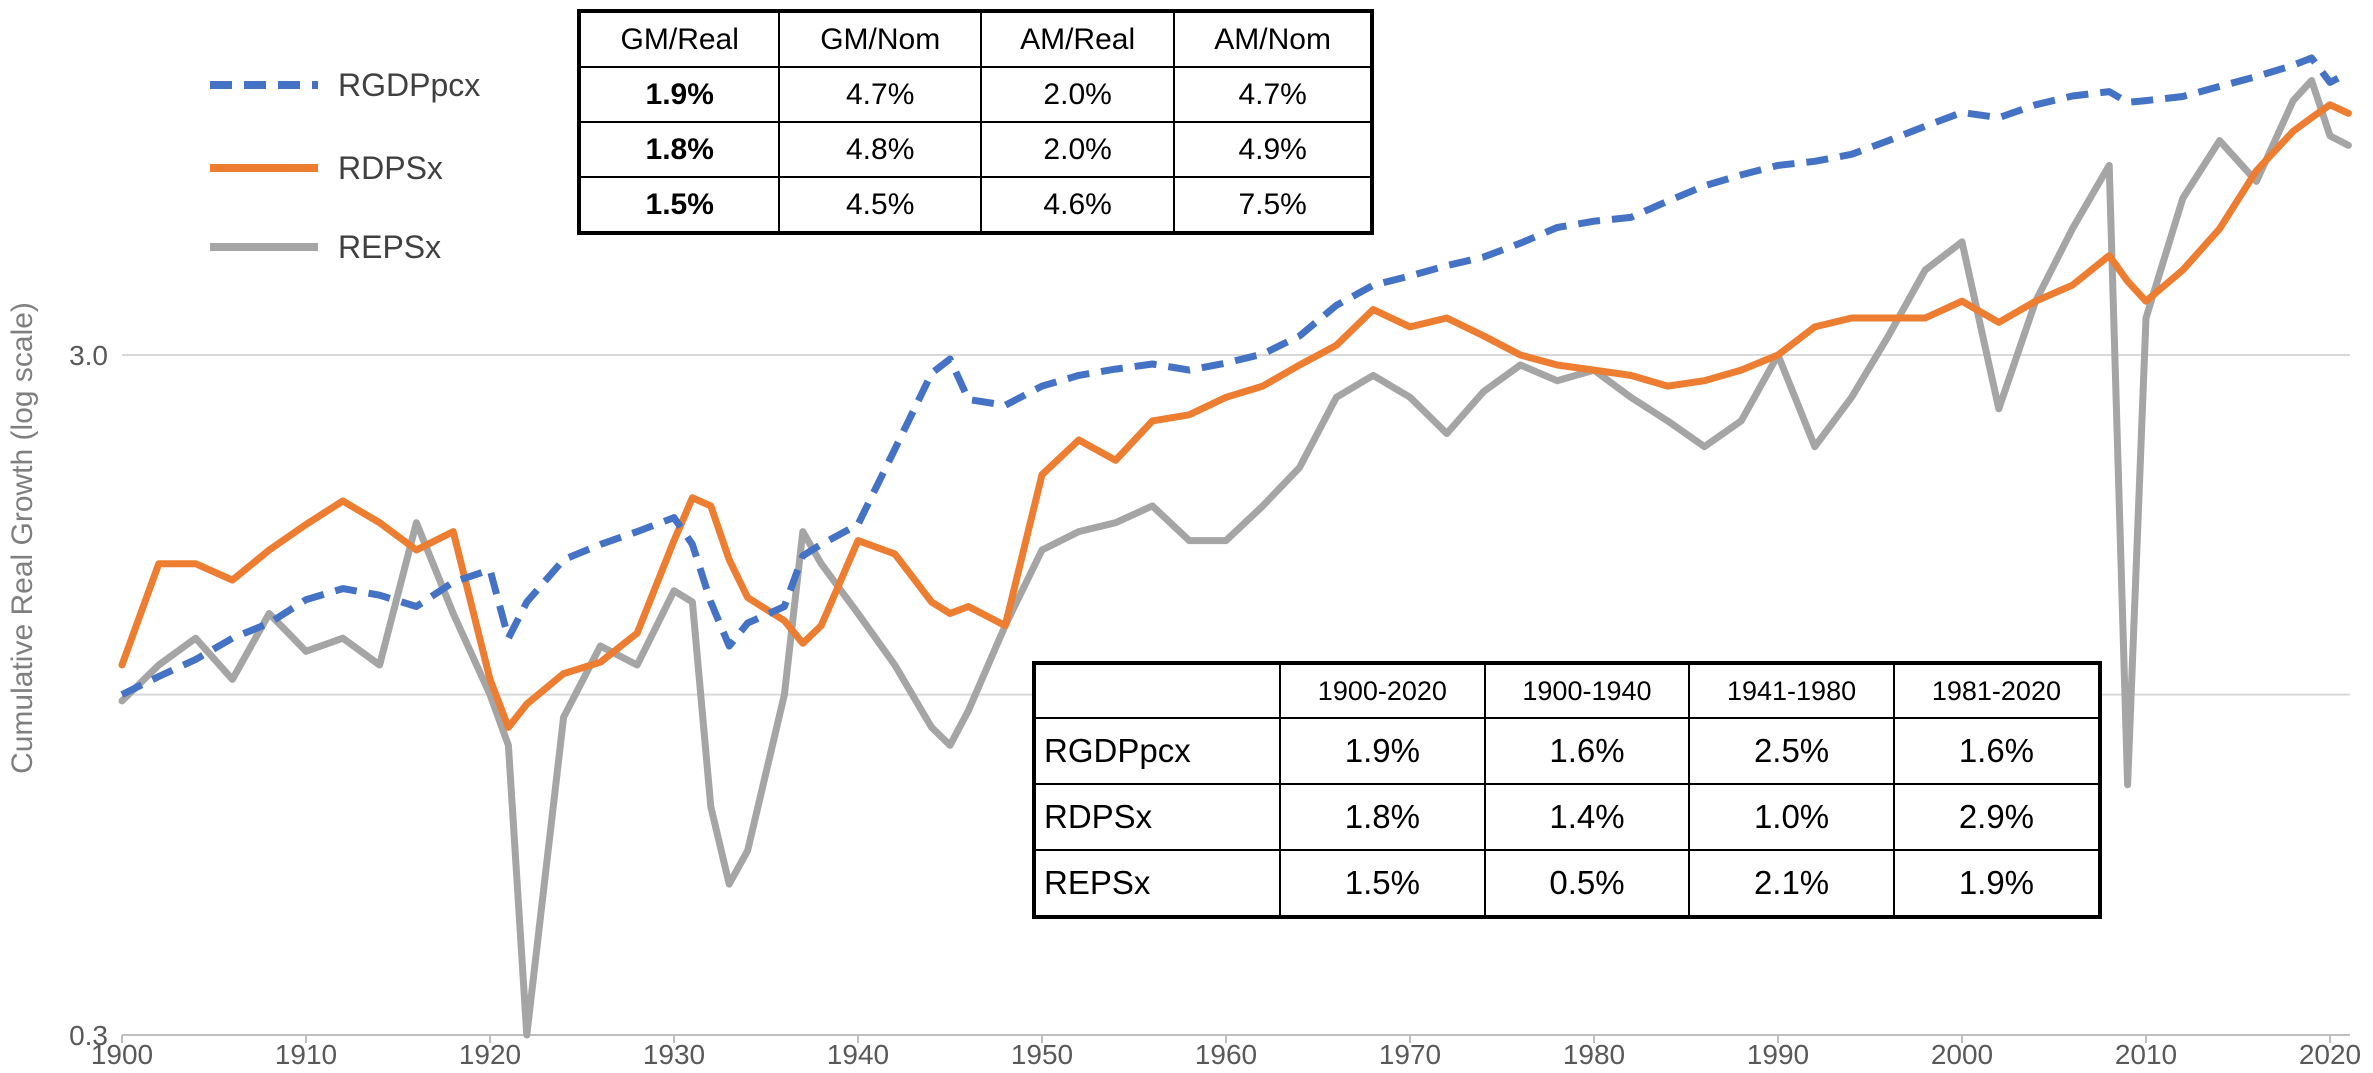  I want to click on table-cell: 2.1%, so click(1791, 883).